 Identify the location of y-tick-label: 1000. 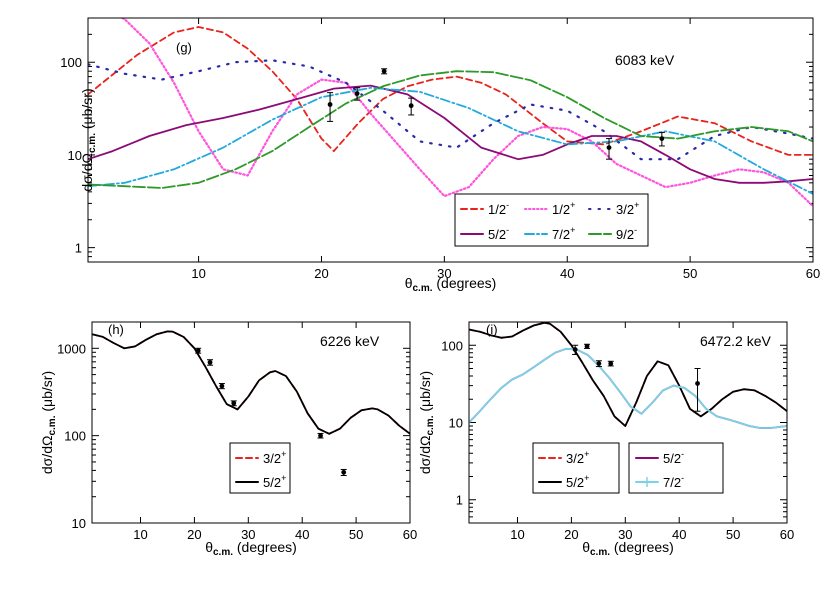
(71, 348).